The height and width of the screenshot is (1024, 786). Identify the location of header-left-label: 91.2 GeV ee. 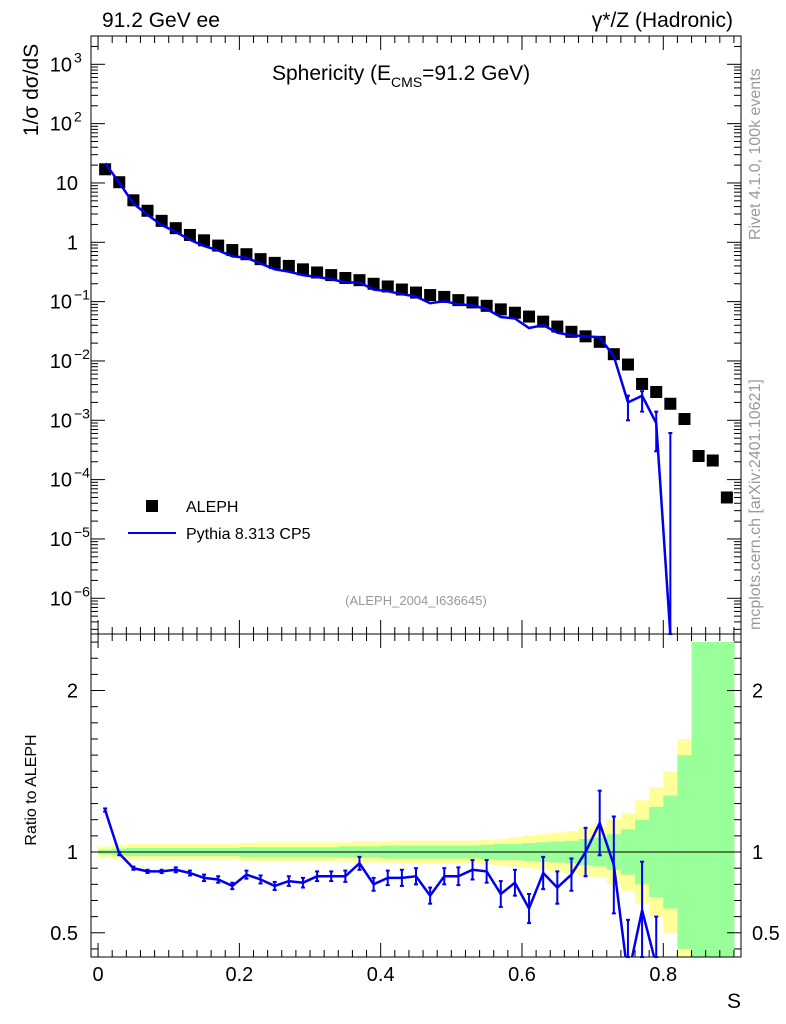
(161, 20).